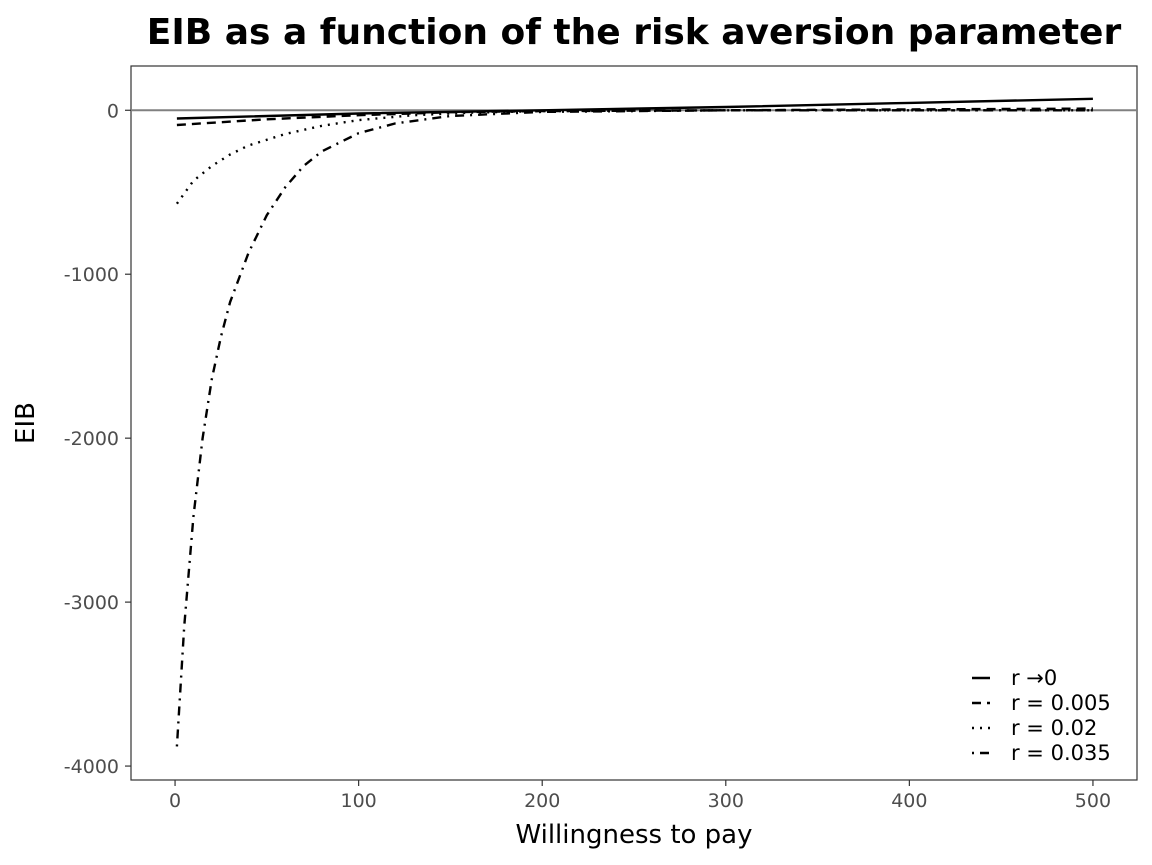 The height and width of the screenshot is (865, 1152). What do you see at coordinates (175, 801) in the screenshot?
I see `x-tick-label: 0` at bounding box center [175, 801].